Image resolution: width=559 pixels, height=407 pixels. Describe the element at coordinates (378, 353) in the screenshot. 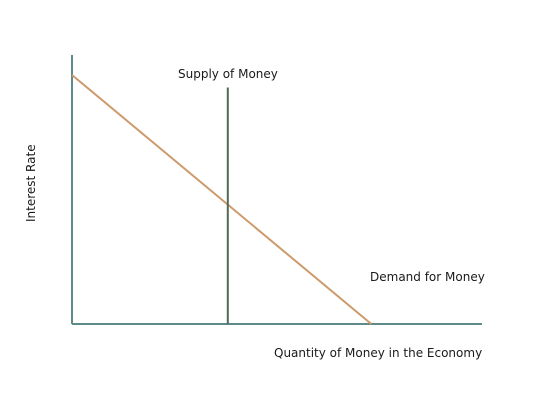

I see `x-axis-label: Quantity of Money in the Economy` at that location.